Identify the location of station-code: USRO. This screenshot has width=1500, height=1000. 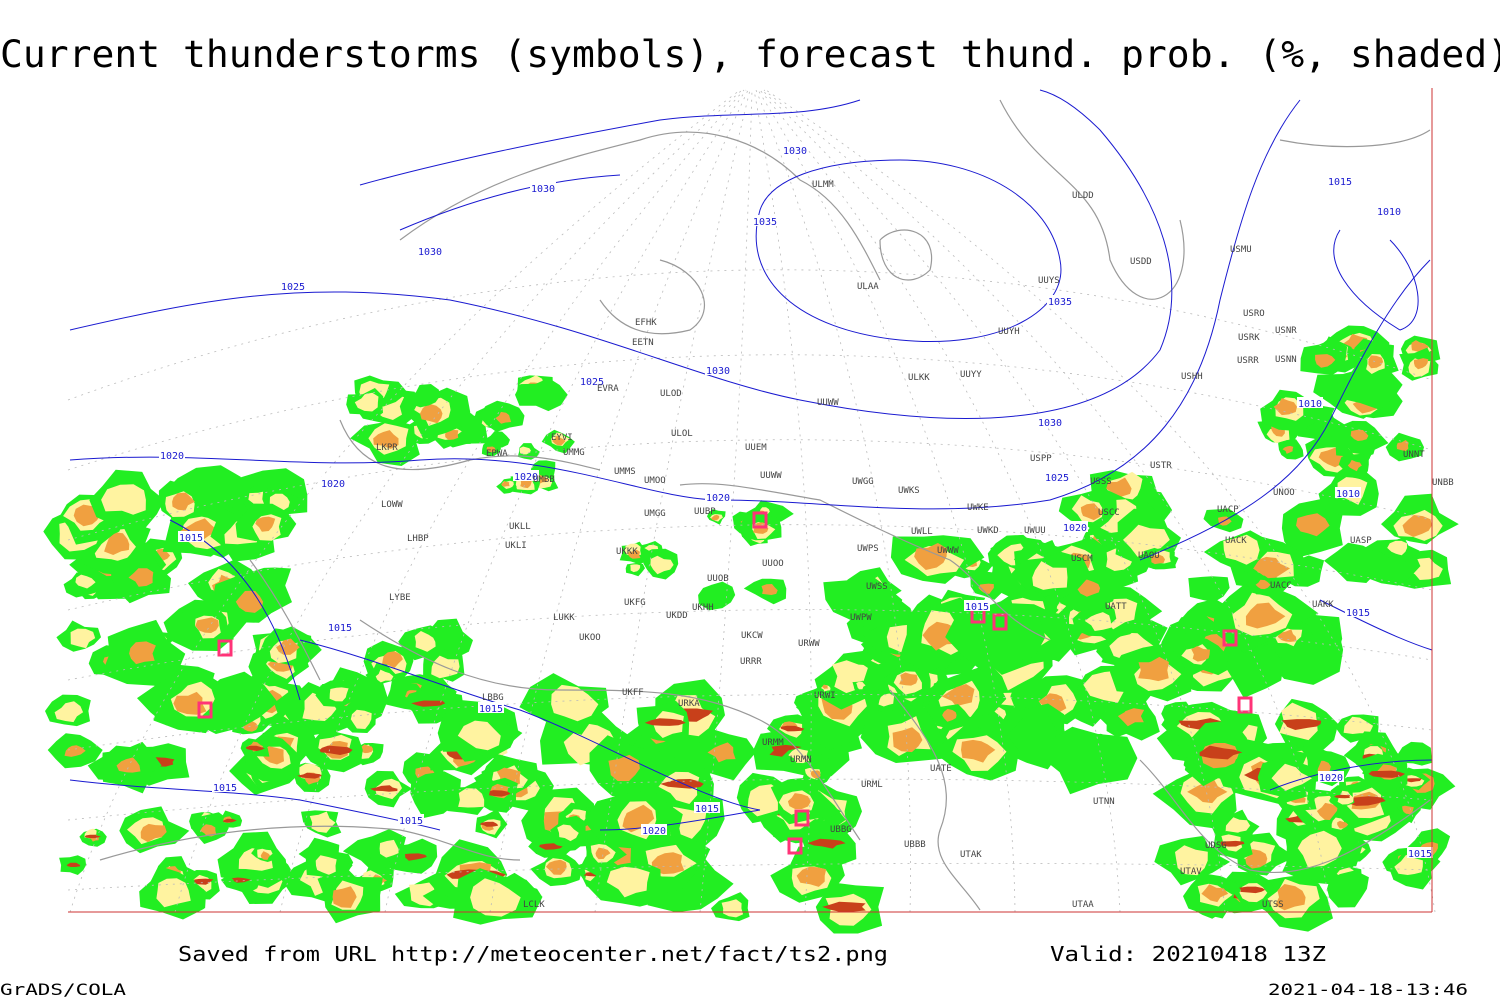
(1254, 314).